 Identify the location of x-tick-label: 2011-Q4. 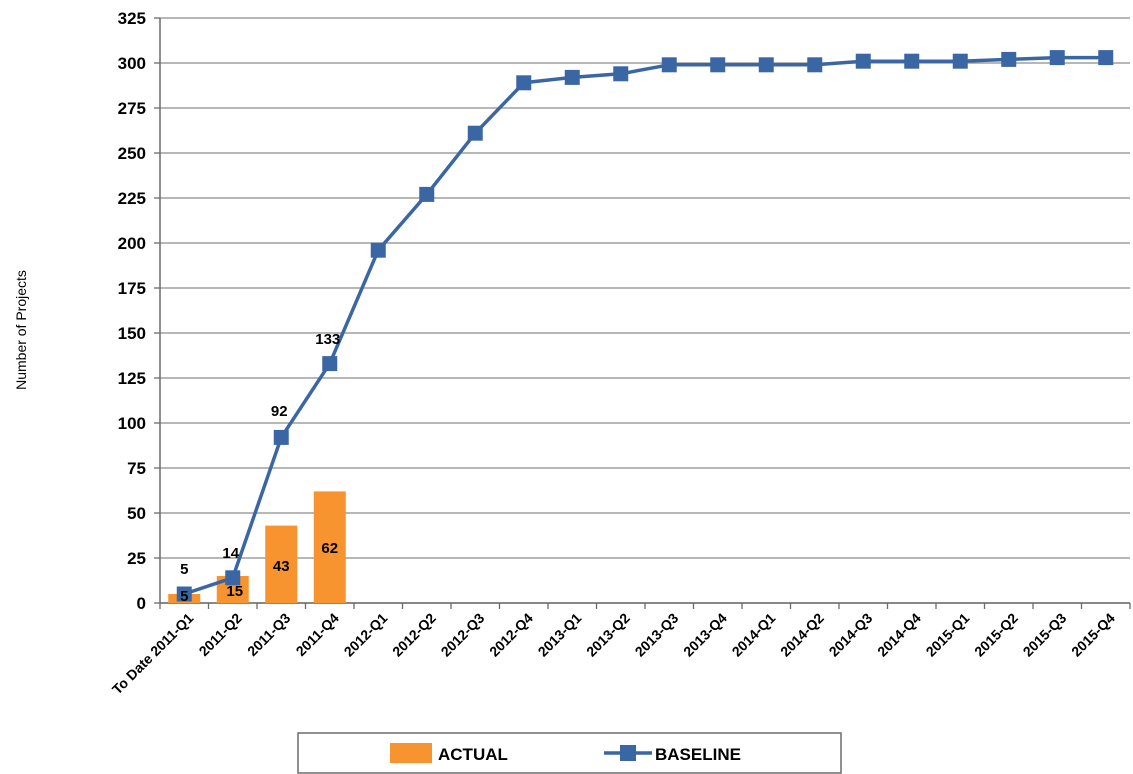
(317, 634).